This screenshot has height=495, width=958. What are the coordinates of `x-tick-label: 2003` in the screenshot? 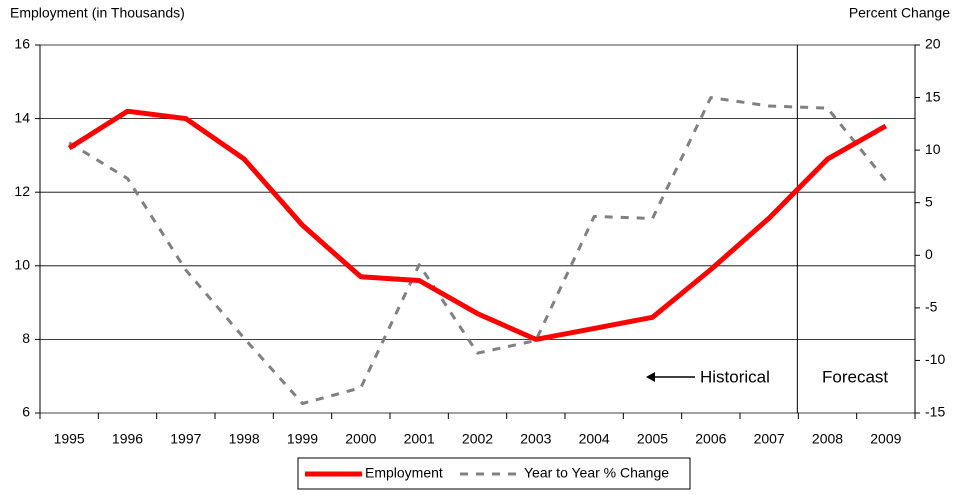 It's located at (535, 439).